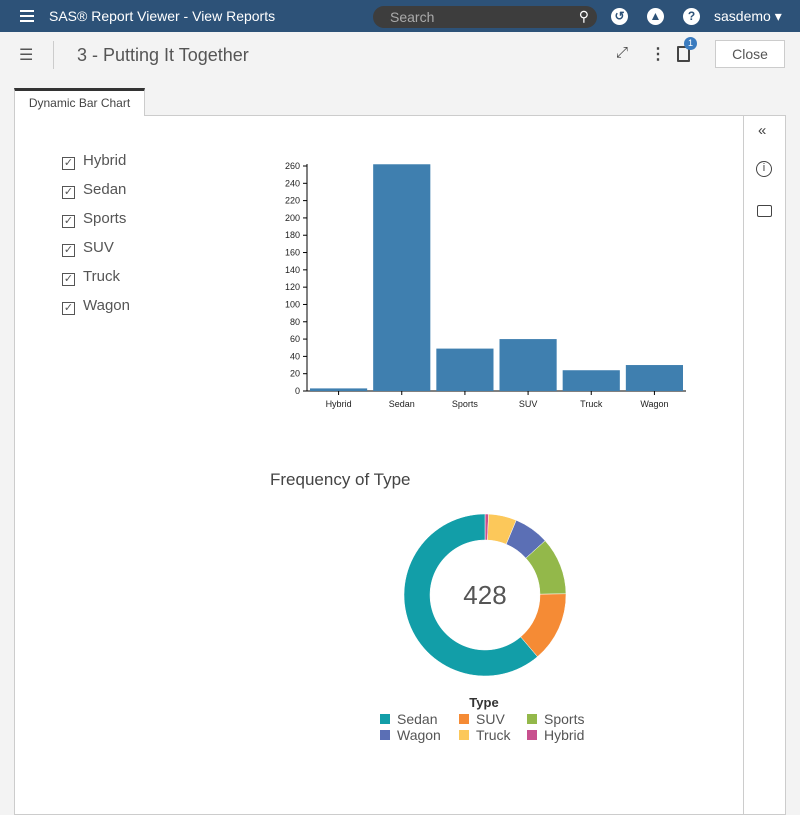 The width and height of the screenshot is (800, 815). Describe the element at coordinates (532, 719) in the screenshot. I see `legend-swatch-sports` at that location.